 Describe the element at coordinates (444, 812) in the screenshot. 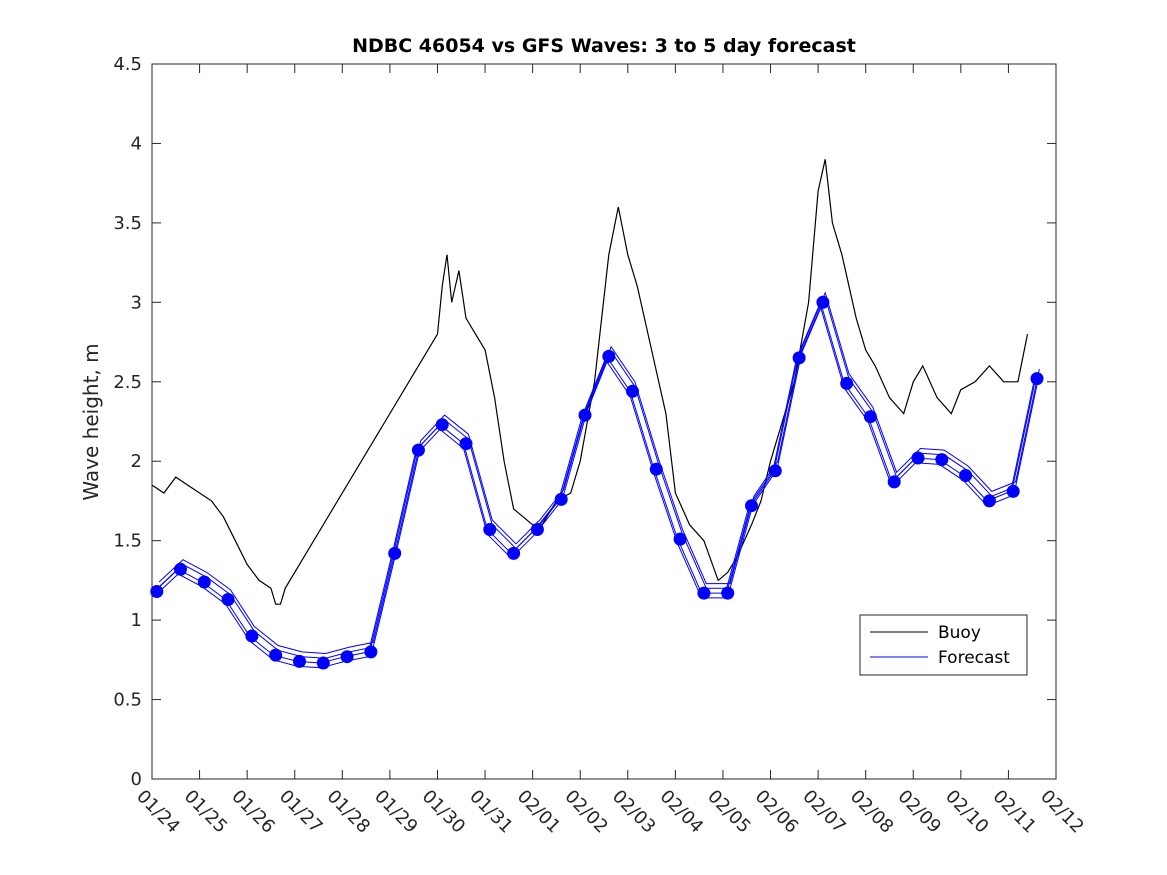

I see `x-tick-label: 01/30` at that location.